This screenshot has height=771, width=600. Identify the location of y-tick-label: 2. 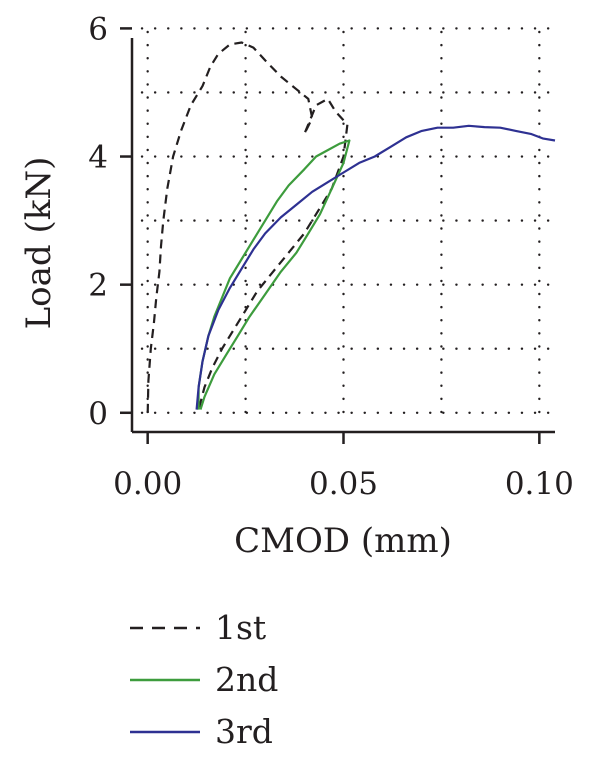
(98, 286).